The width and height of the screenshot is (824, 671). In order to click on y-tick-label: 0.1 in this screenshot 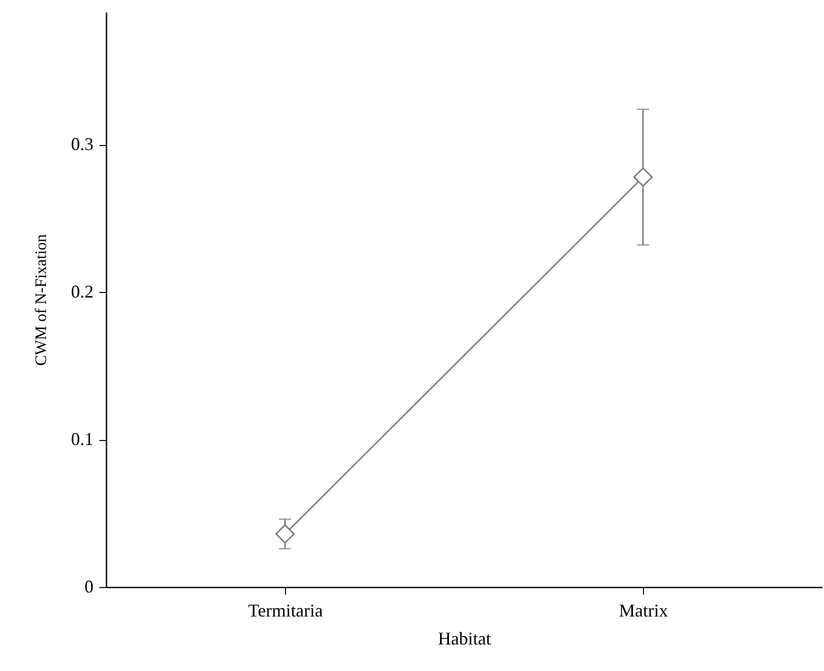, I will do `click(82, 439)`.